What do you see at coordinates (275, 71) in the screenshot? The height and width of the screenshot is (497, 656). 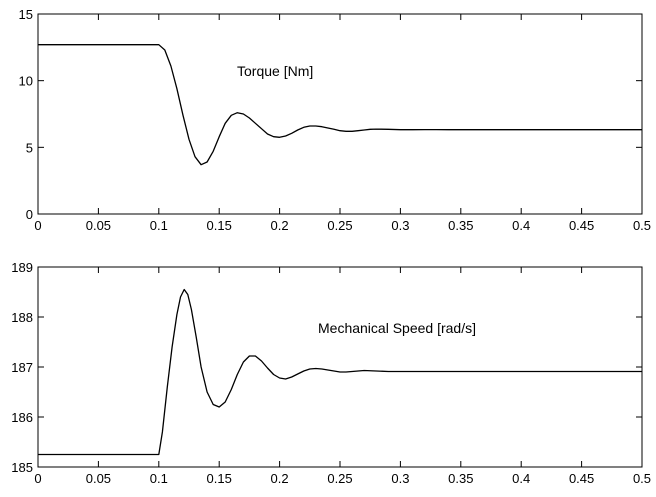 I see `torque-annotation: Torque [Nm]` at bounding box center [275, 71].